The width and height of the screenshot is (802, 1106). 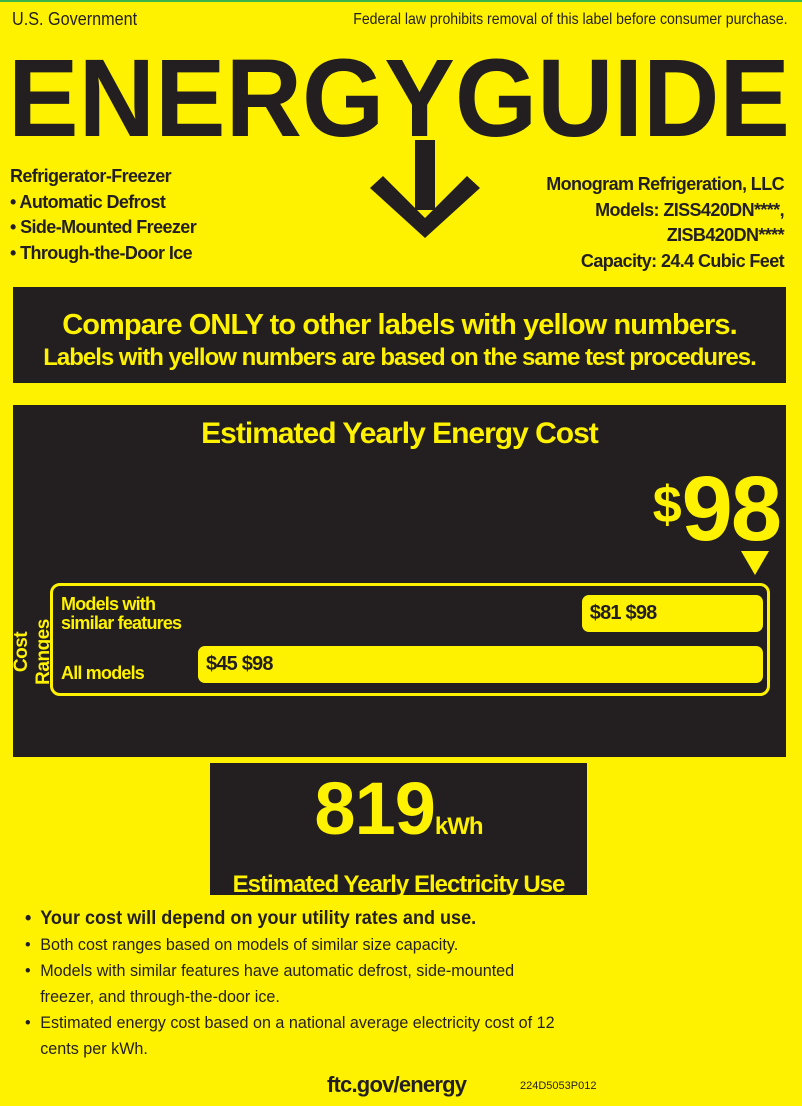 What do you see at coordinates (731, 509) in the screenshot?
I see `cost-amount: 98` at bounding box center [731, 509].